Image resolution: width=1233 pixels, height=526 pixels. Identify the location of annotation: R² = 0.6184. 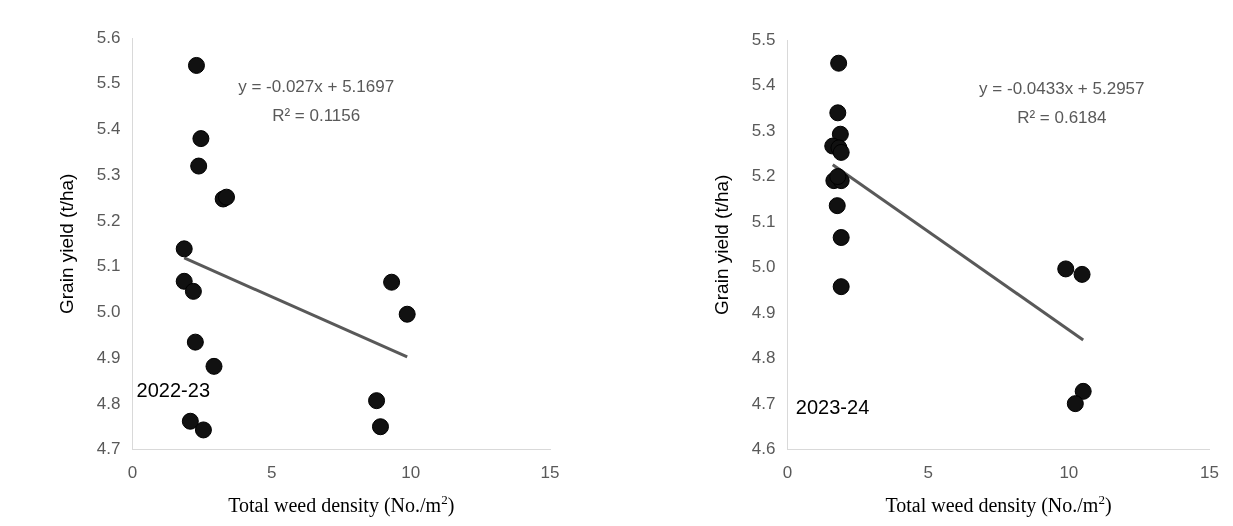
(1062, 117).